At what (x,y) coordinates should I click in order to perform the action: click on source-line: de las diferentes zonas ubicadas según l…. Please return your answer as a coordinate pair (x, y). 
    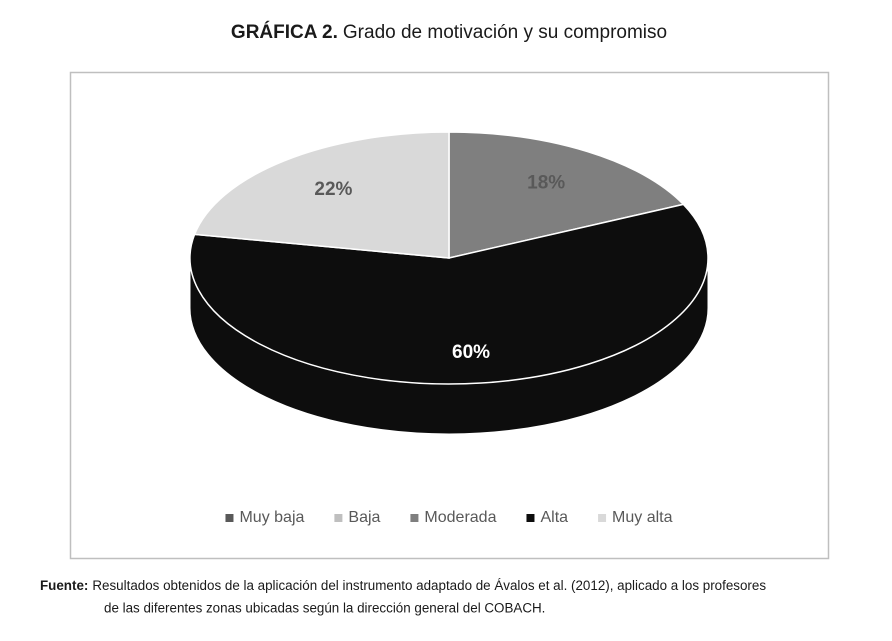
    Looking at the image, I should click on (324, 608).